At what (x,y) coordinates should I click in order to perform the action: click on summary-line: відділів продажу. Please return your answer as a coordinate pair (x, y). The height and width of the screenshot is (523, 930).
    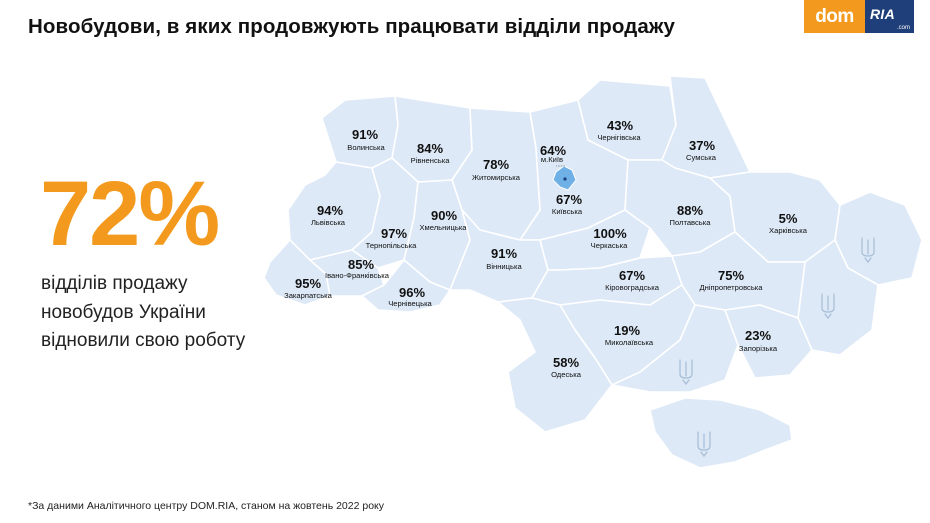
    Looking at the image, I should click on (114, 283).